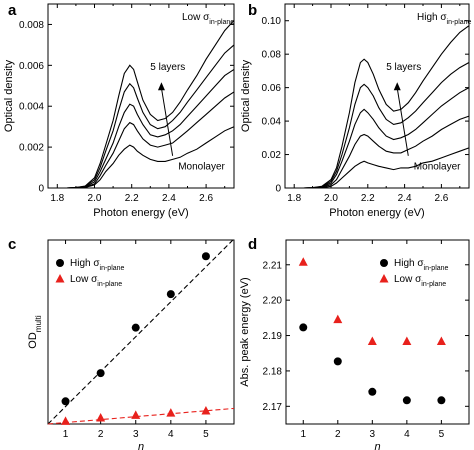 The image size is (474, 450). I want to click on y-tick-label: 2.17, so click(273, 407).